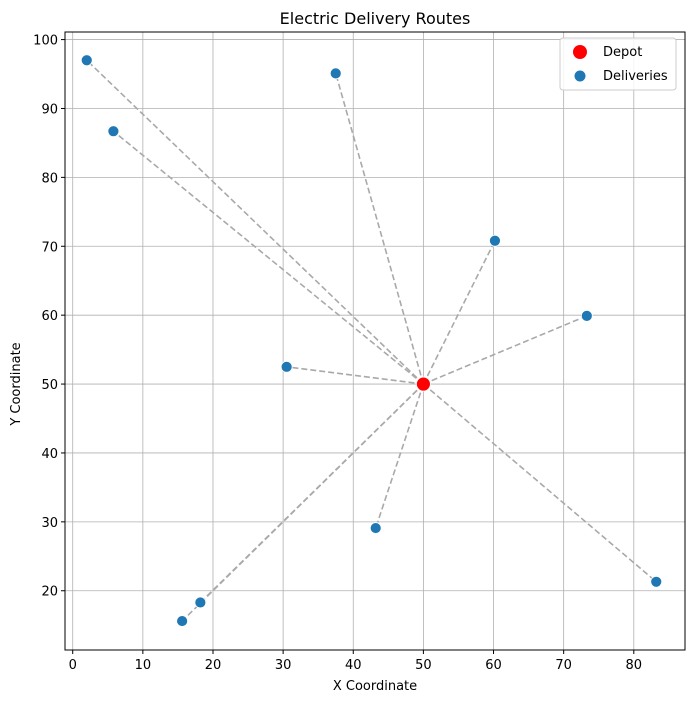 The image size is (695, 701). Describe the element at coordinates (49, 523) in the screenshot. I see `y-tick-label: 30` at that location.